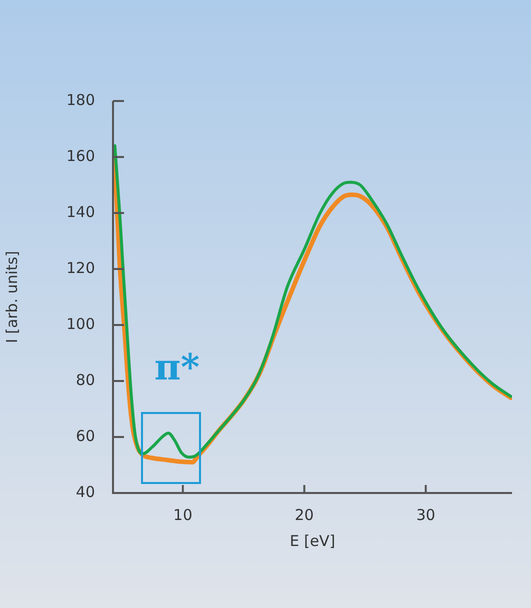 The width and height of the screenshot is (531, 608). What do you see at coordinates (182, 515) in the screenshot?
I see `x-tick-label: 10` at bounding box center [182, 515].